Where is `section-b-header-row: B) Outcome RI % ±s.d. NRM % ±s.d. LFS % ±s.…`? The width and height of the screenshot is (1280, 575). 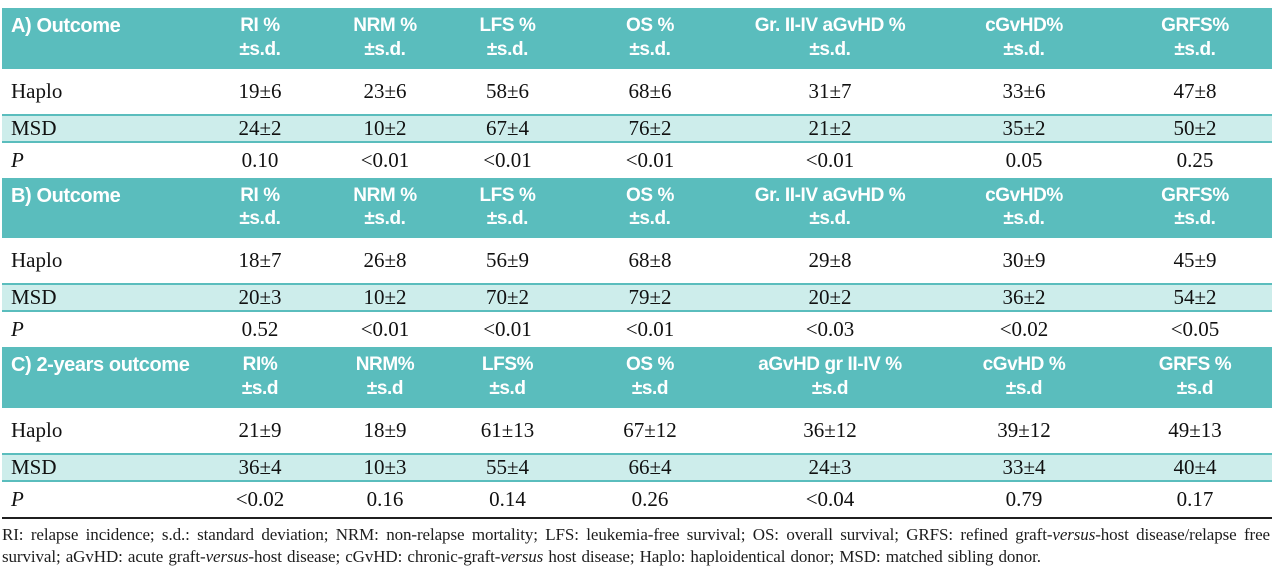 section-b-header-row: B) Outcome RI % ±s.d. NRM % ±s.d. LFS % ±s.… is located at coordinates (637, 207).